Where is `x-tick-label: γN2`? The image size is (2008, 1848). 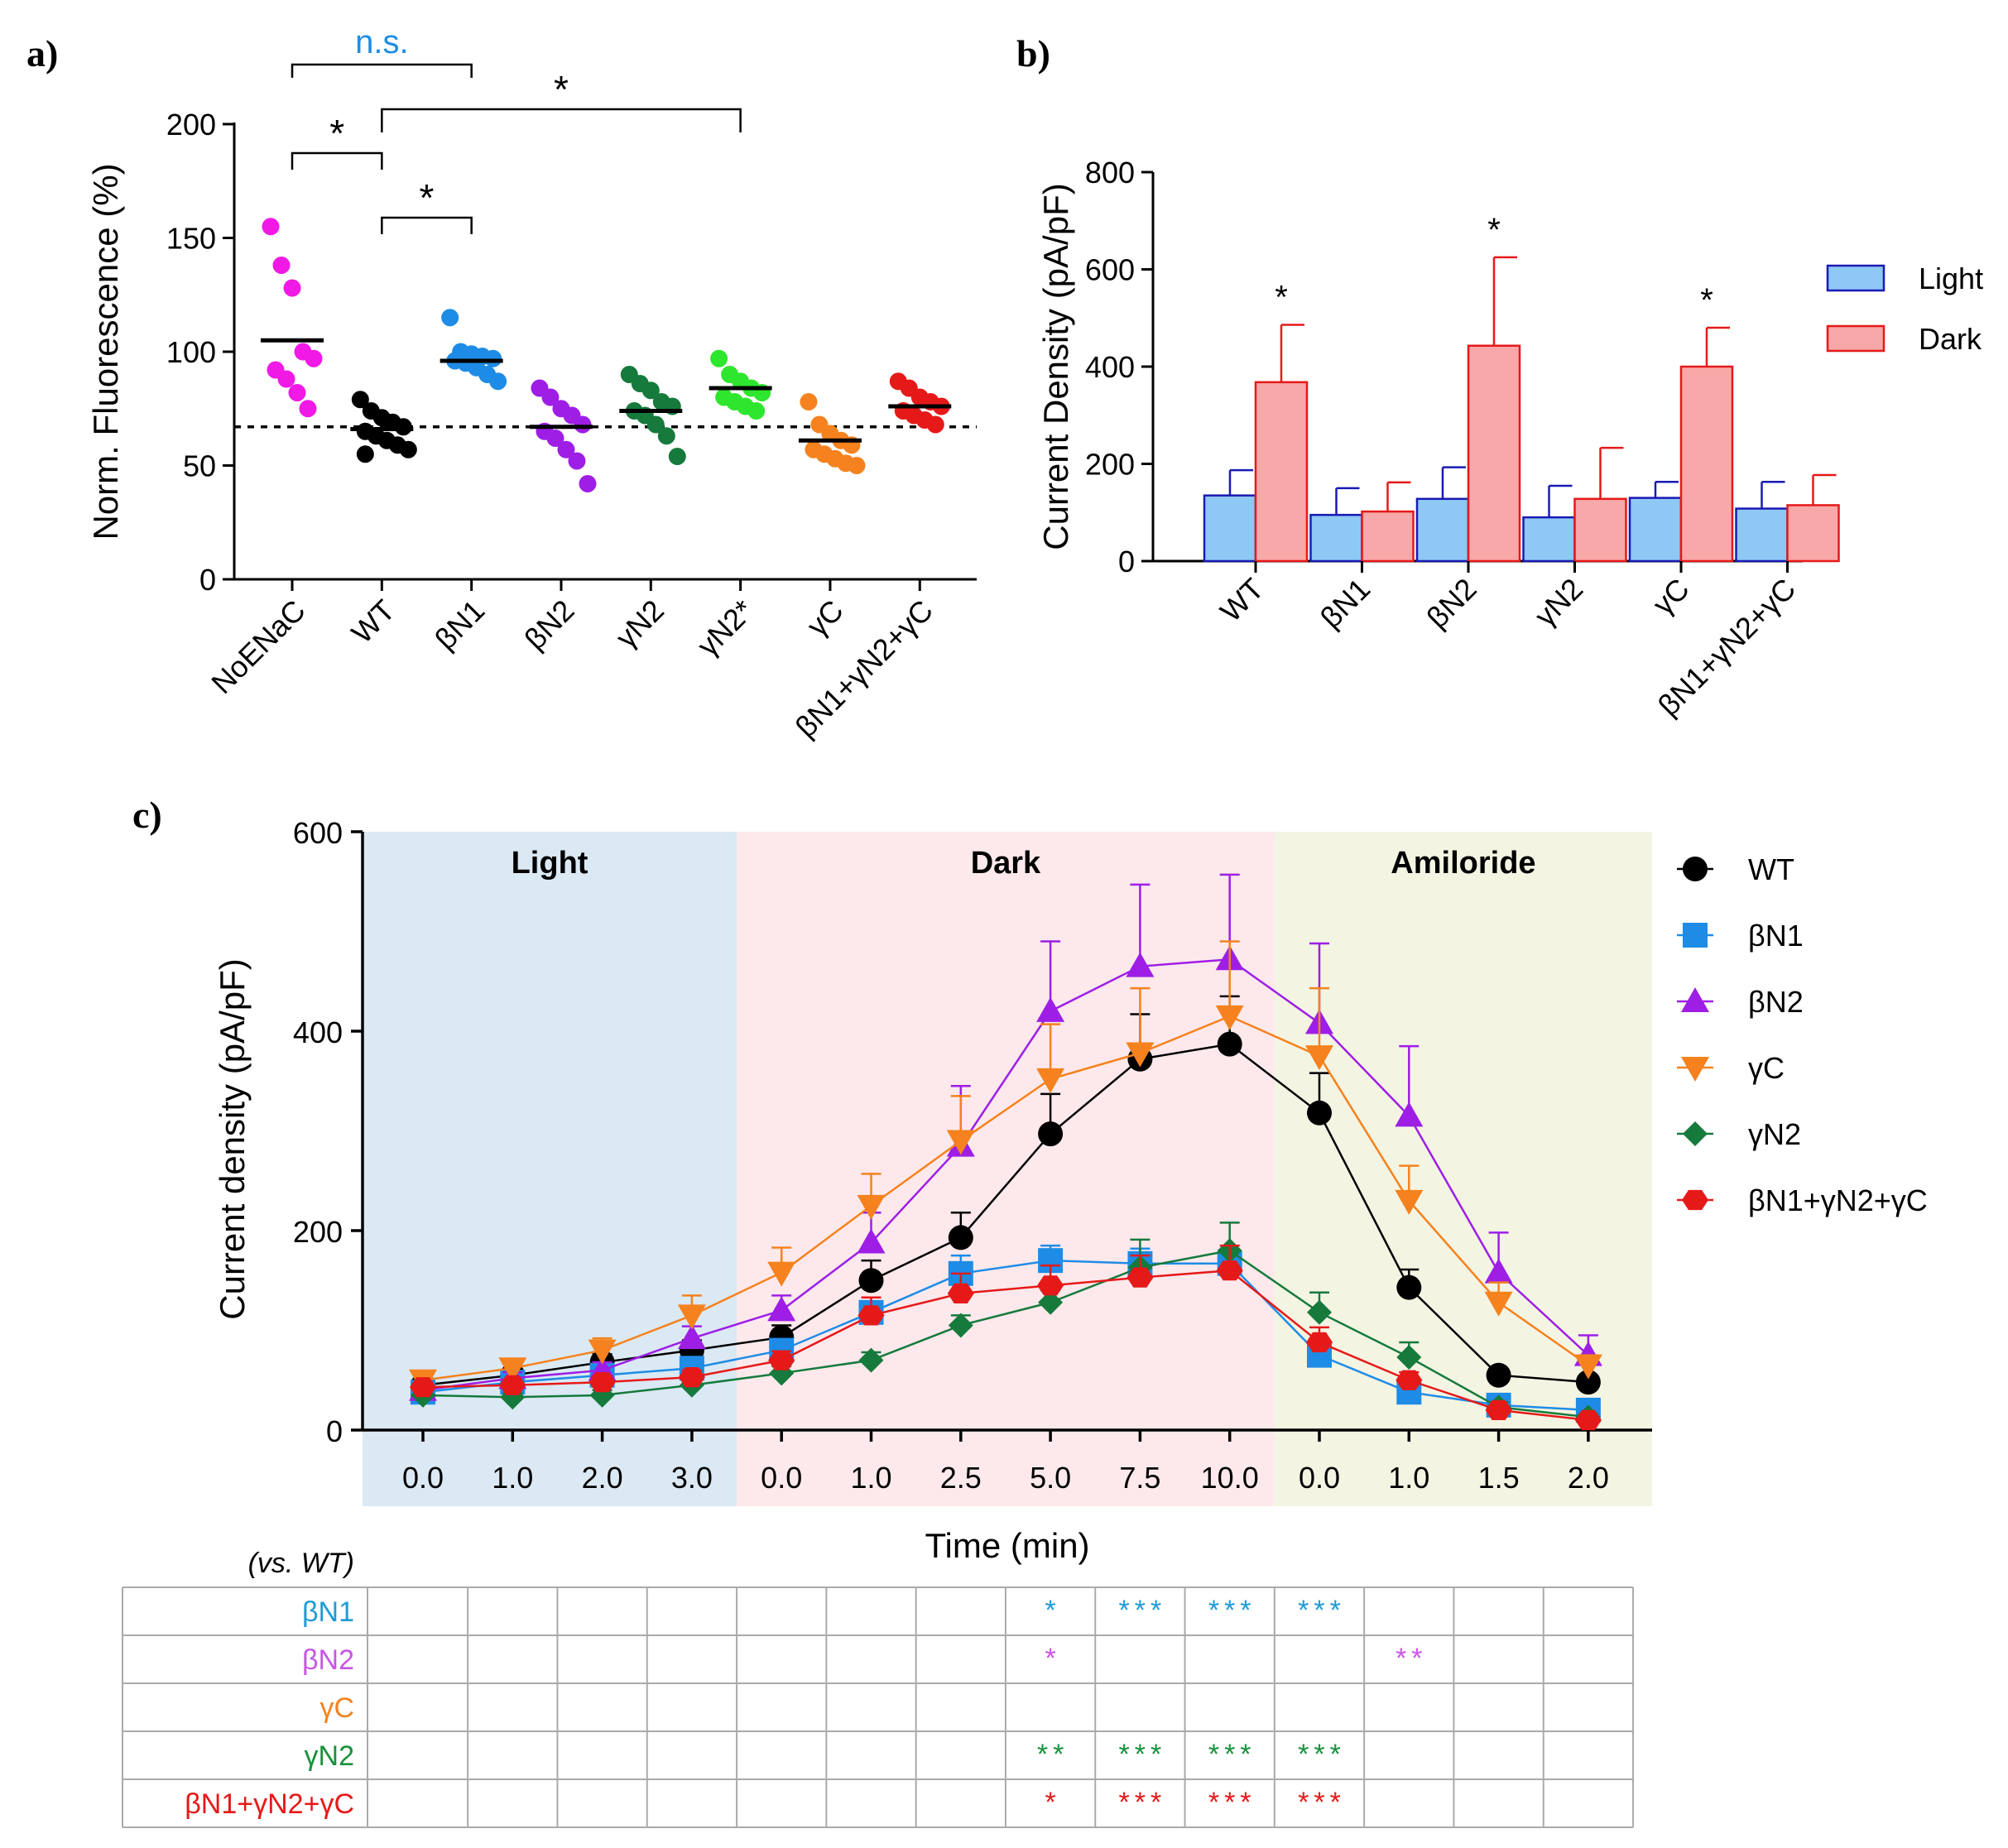 x-tick-label: γN2 is located at coordinates (639, 624).